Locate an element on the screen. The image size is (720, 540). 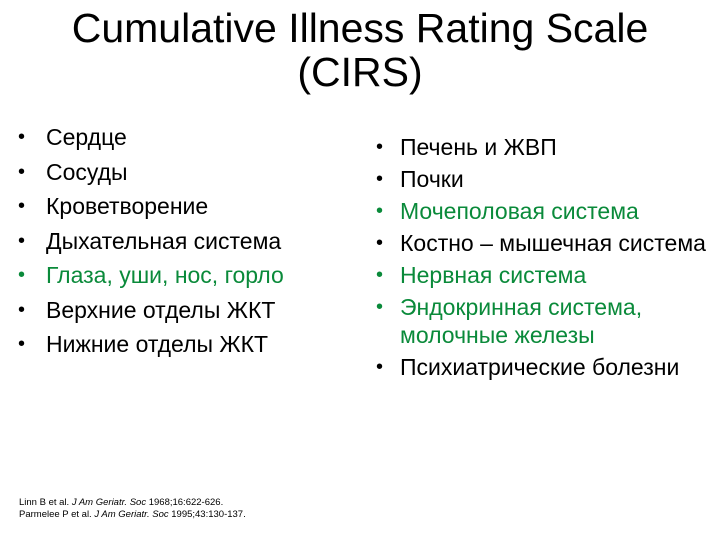
list-item: • Печень и ЖВП is located at coordinates (544, 147).